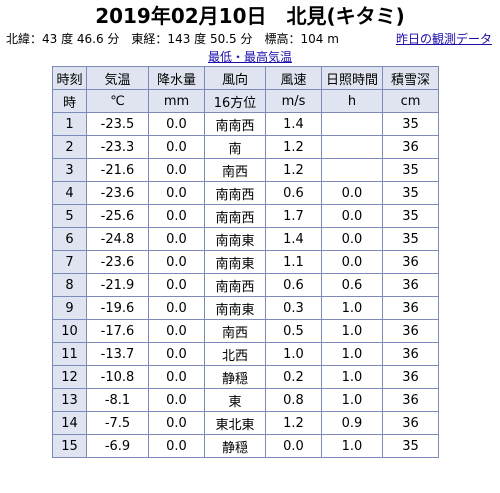 Image resolution: width=500 pixels, height=493 pixels. I want to click on cell-time: 15, so click(69, 446).